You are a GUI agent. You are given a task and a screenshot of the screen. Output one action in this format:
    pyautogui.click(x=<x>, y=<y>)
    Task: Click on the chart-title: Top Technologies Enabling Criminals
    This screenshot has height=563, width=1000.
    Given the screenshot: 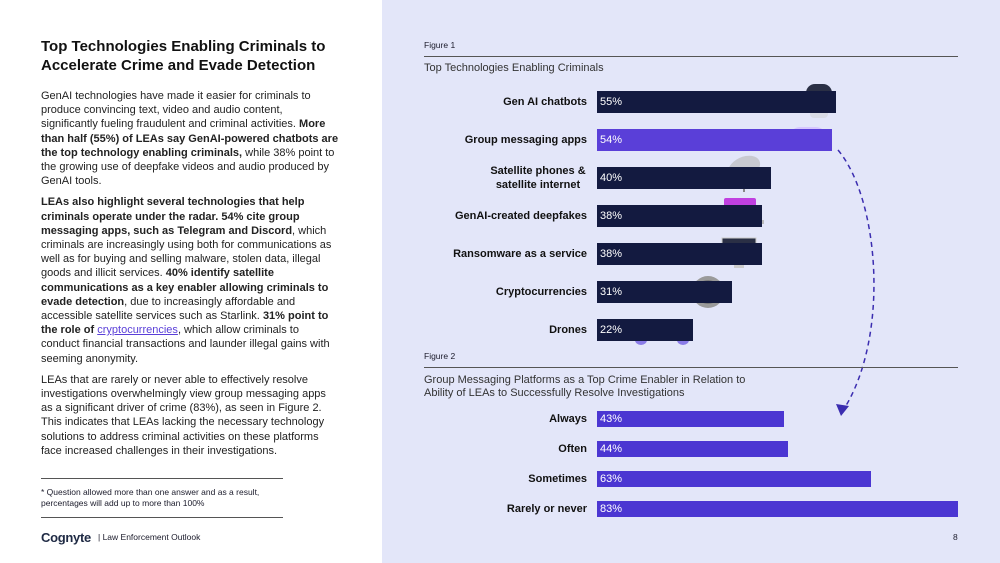 What is the action you would take?
    pyautogui.click(x=514, y=68)
    